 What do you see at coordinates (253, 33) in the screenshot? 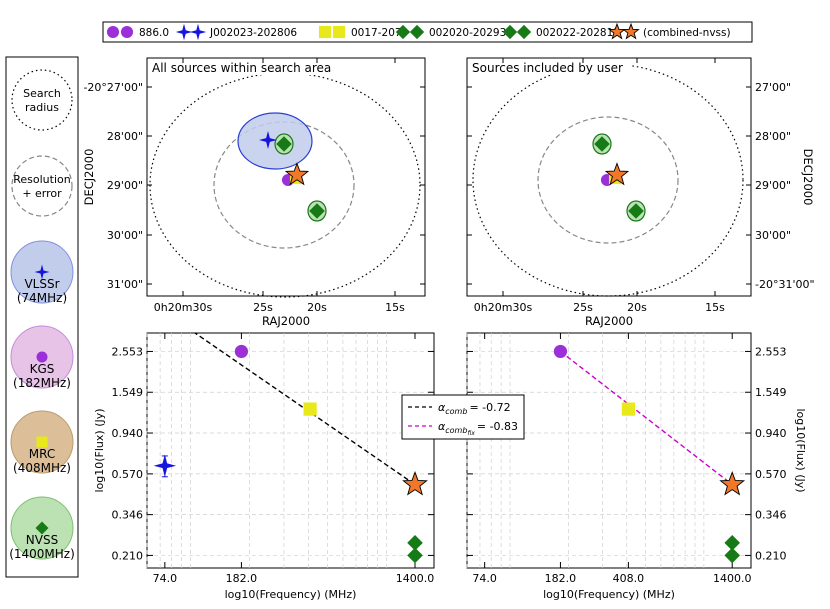
I see `legend-label-1: J002023-202806` at bounding box center [253, 33].